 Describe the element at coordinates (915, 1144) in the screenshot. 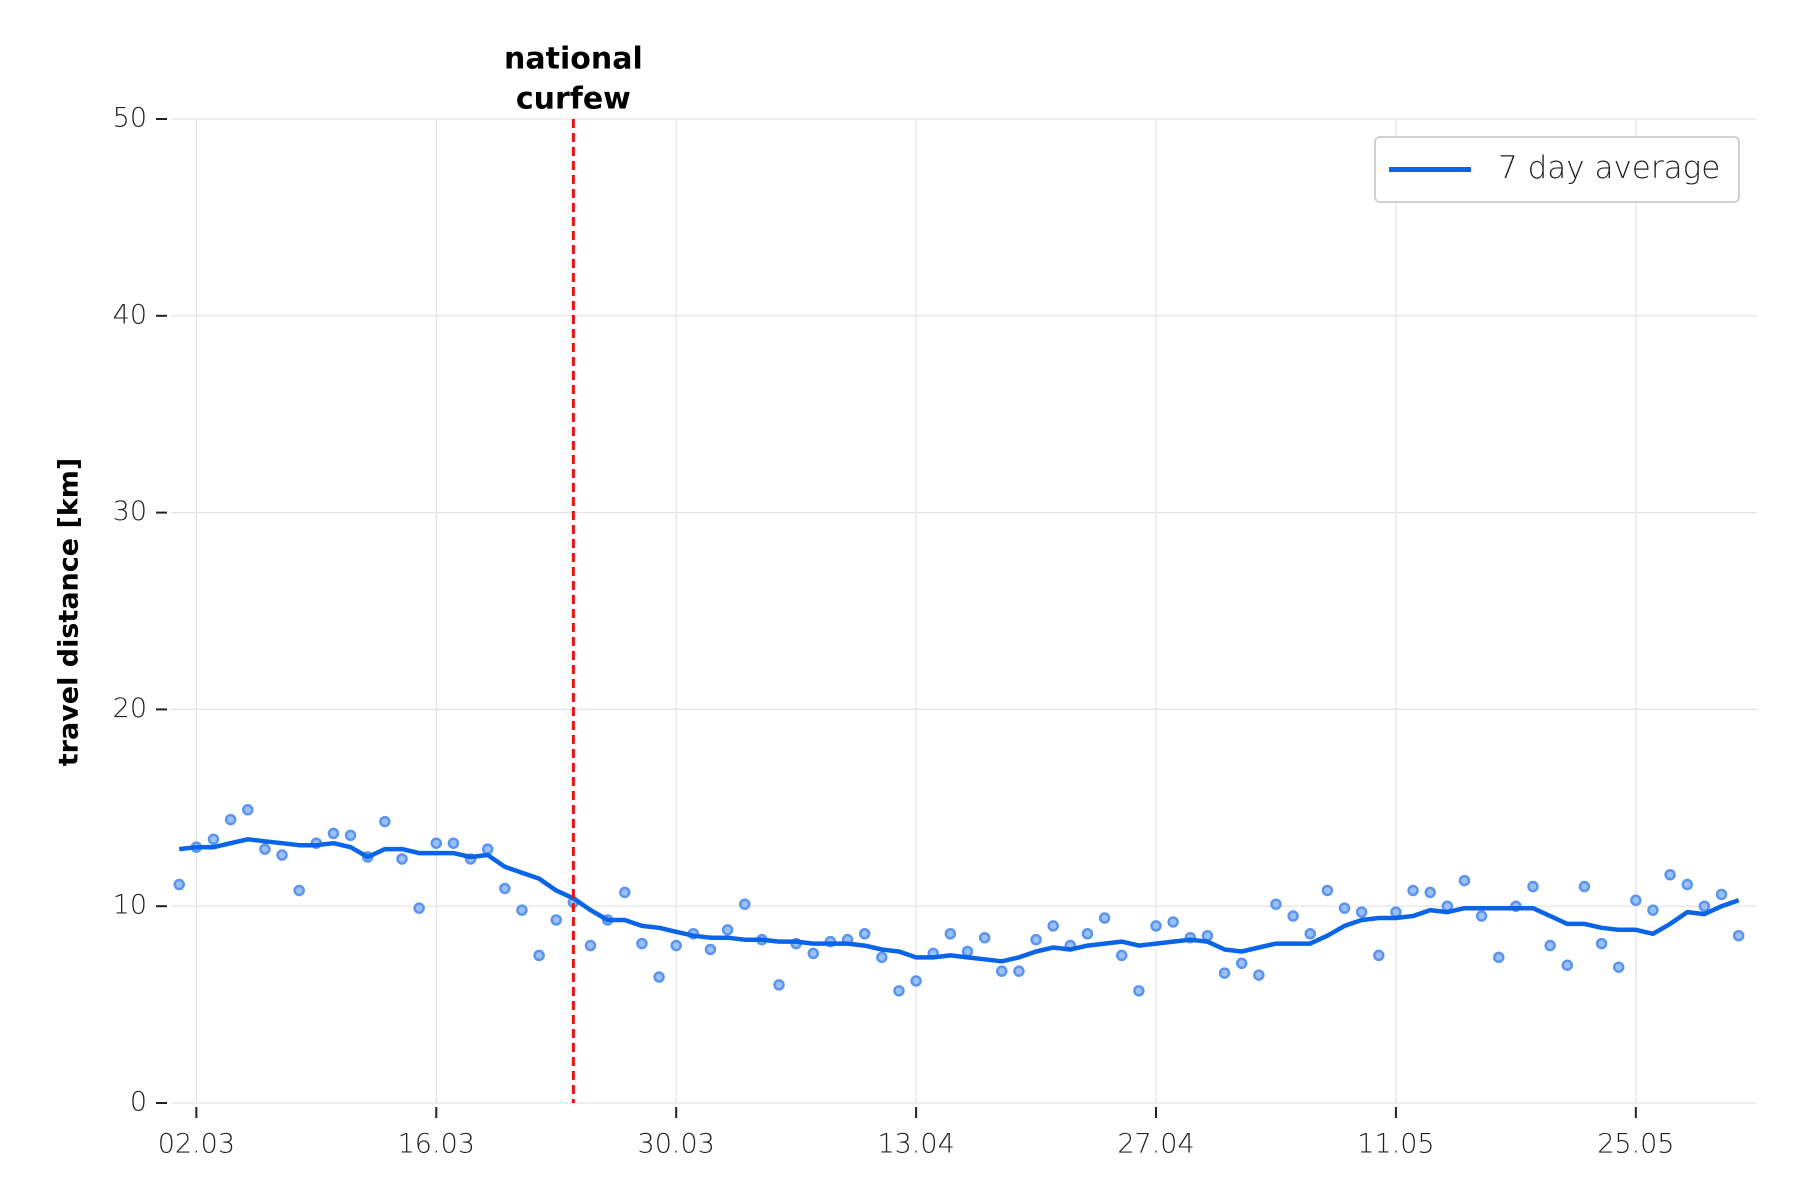

I see `x-tick-label: 13.04` at that location.